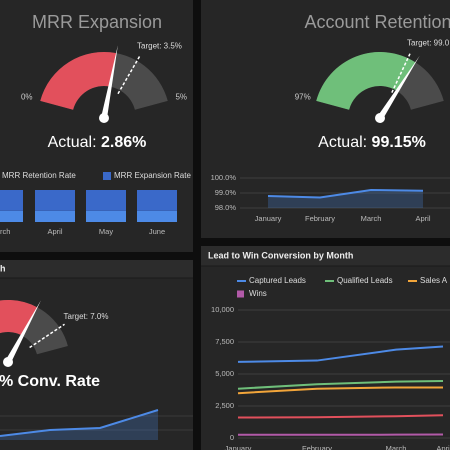 This screenshot has width=450, height=450. Describe the element at coordinates (377, 22) in the screenshot. I see `panel-title: Account Retention` at that location.